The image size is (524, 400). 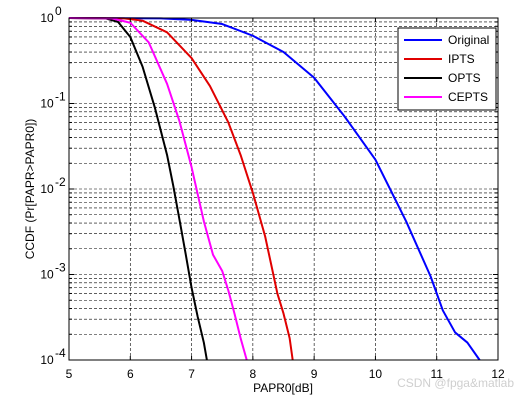 I want to click on legend-label: CEPTS, so click(x=468, y=97).